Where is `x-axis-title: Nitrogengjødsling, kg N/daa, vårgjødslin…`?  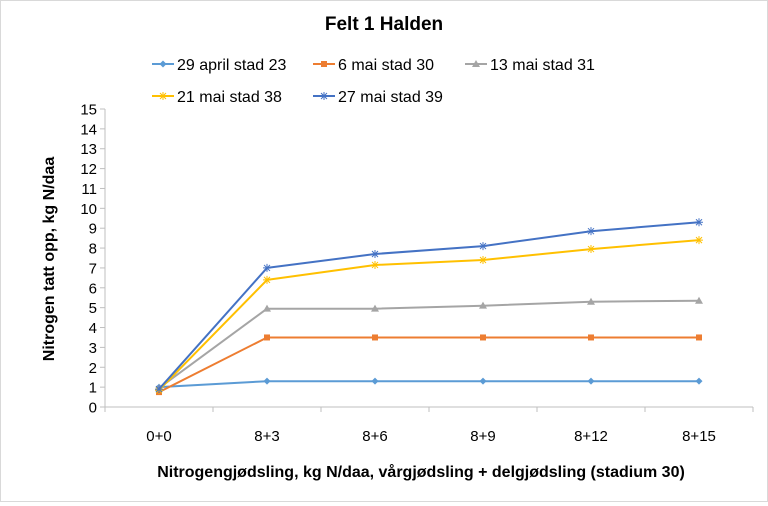
x-axis-title: Nitrogengjødsling, kg N/daa, vårgjødslin… is located at coordinates (421, 472).